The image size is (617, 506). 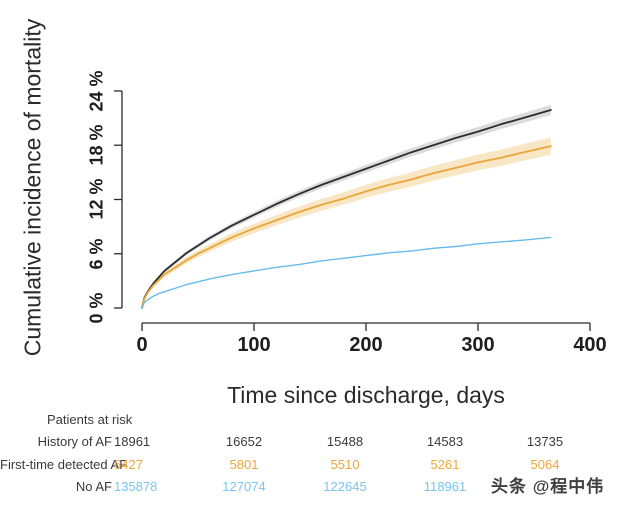 I want to click on risk-cell: 5064, so click(x=545, y=464).